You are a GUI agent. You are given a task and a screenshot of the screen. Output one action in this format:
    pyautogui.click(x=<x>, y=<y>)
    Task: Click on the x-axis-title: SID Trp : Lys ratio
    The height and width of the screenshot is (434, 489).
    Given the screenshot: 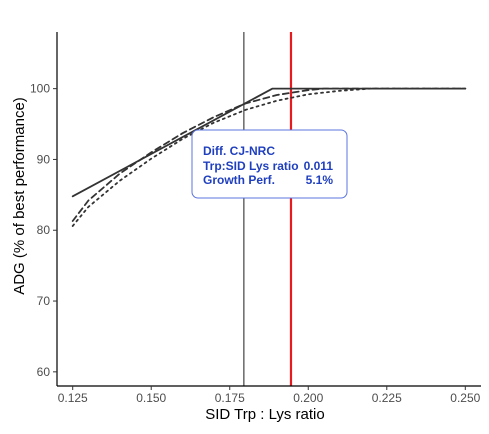 What is the action you would take?
    pyautogui.click(x=264, y=414)
    